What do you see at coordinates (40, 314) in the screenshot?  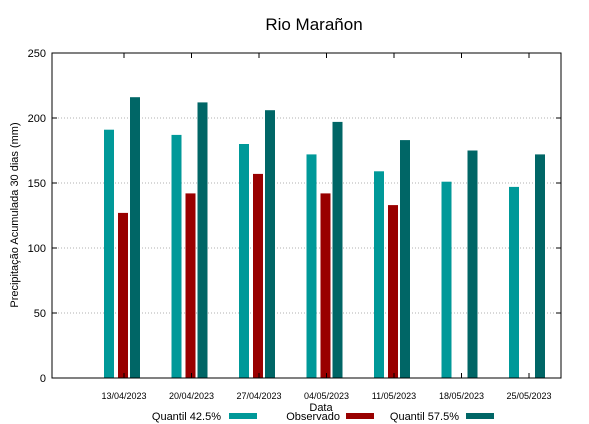 I see `y-tick-label: 50` at bounding box center [40, 314].